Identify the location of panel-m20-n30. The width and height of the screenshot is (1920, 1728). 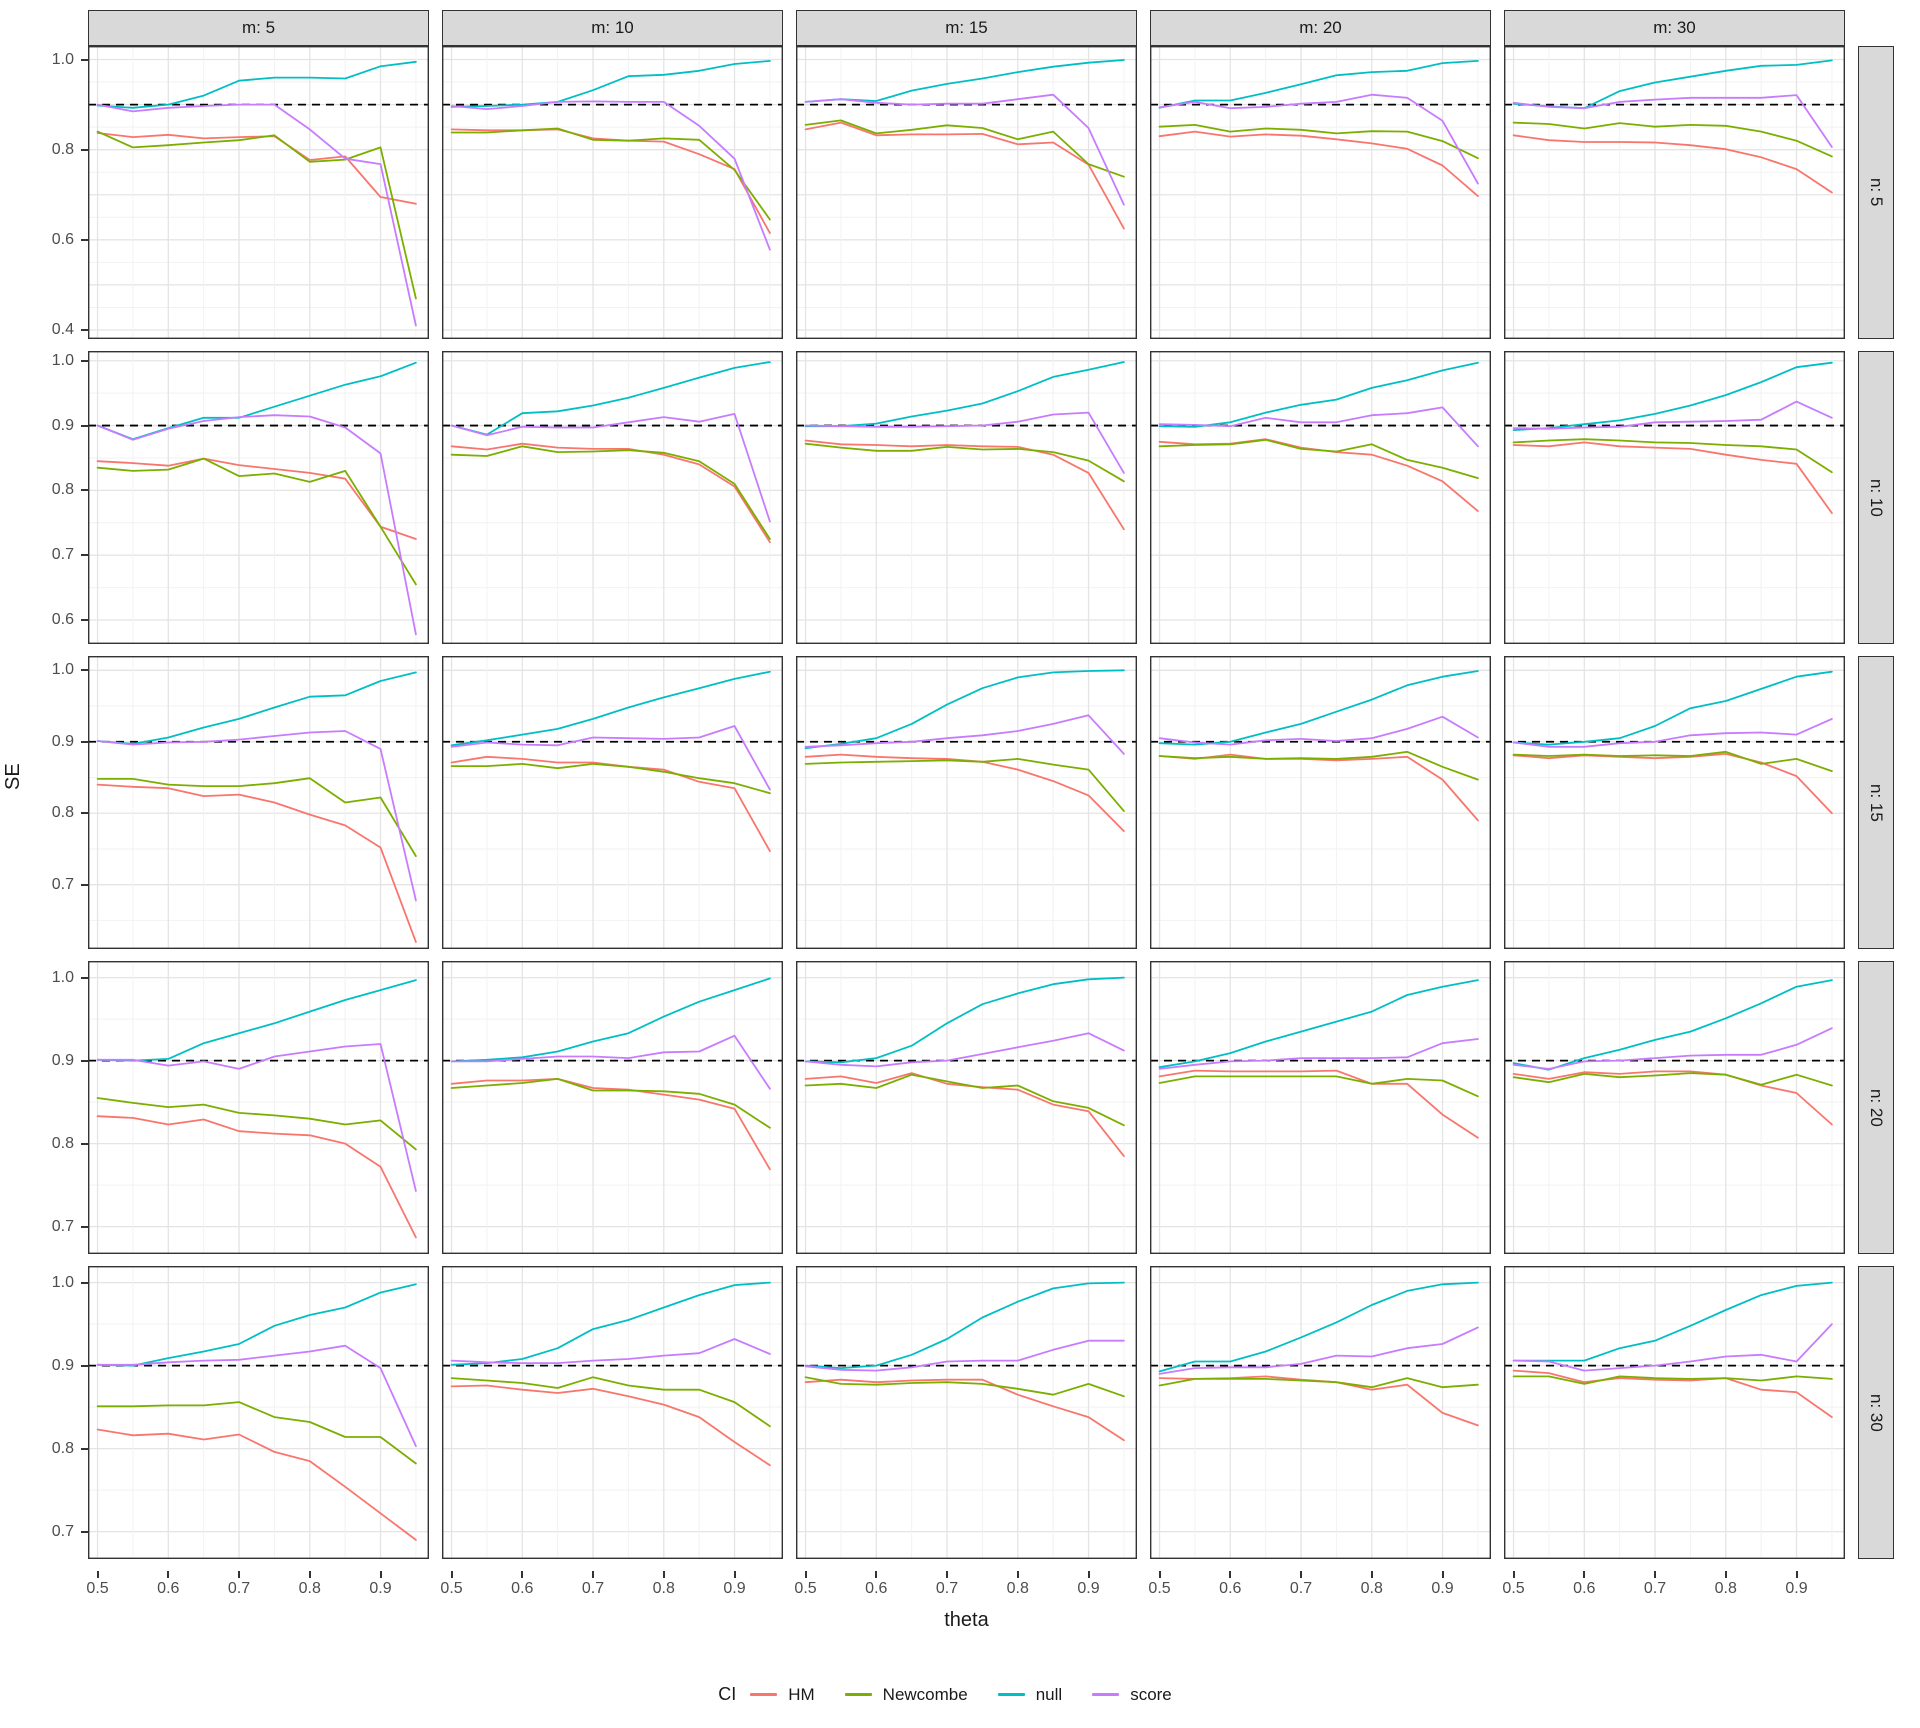
(1320, 1412).